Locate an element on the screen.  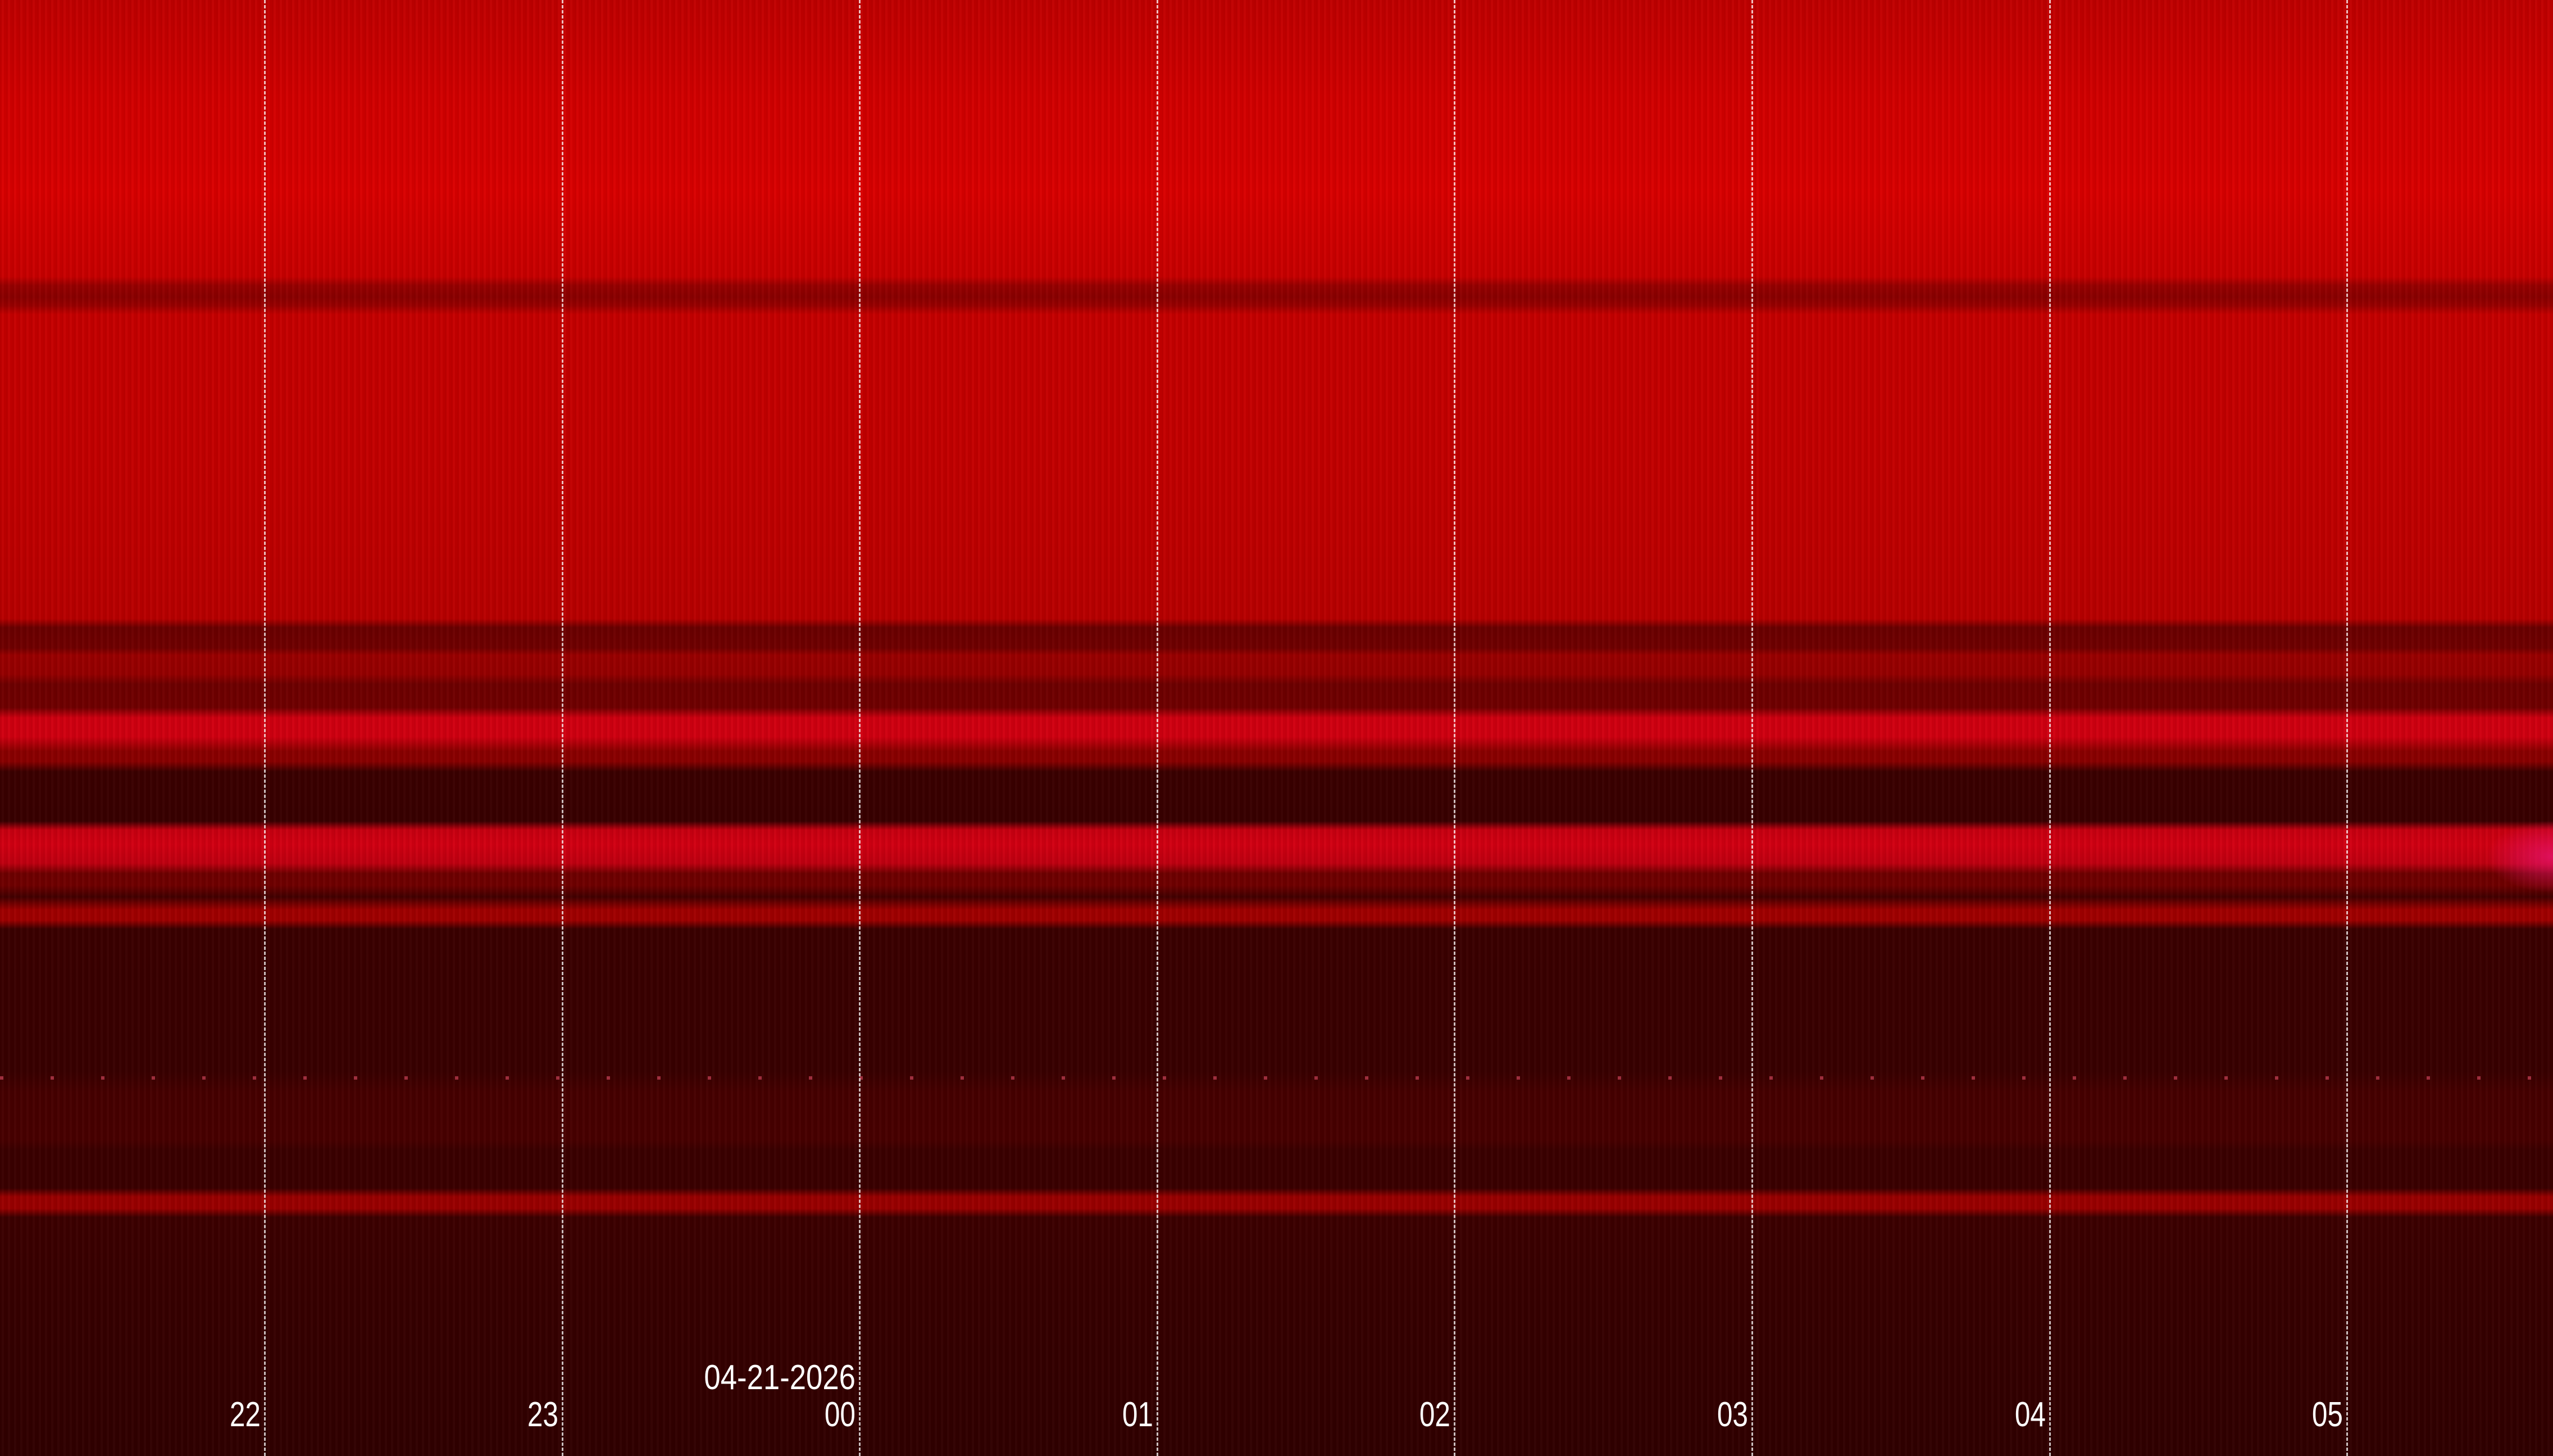
signal-hotspot is located at coordinates (2519, 856).